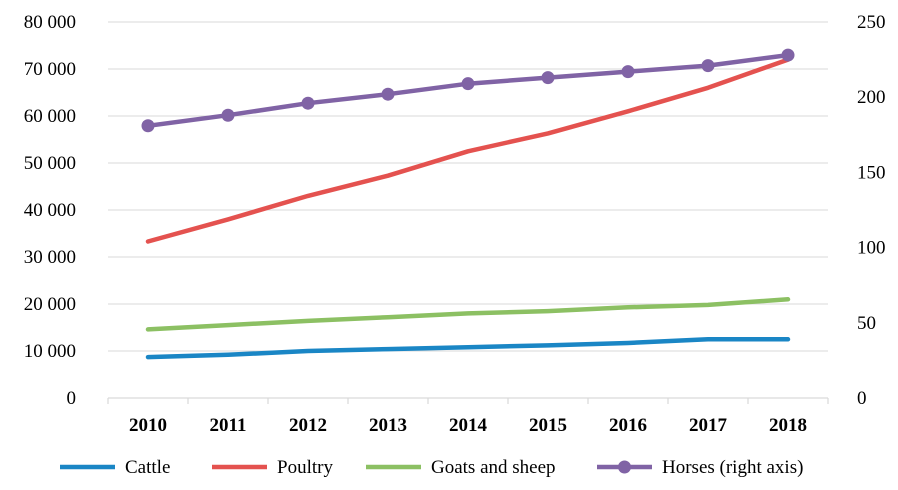 The width and height of the screenshot is (898, 490). I want to click on left-axis-tick-label: 20 000, so click(50, 304).